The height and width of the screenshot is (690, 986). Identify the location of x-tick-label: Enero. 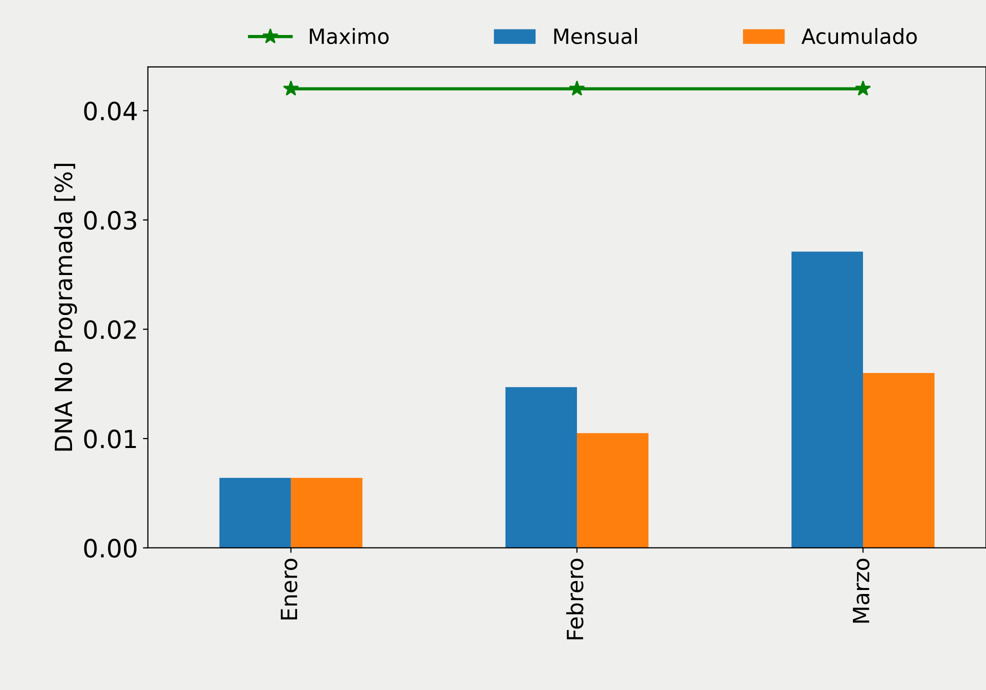
(289, 589).